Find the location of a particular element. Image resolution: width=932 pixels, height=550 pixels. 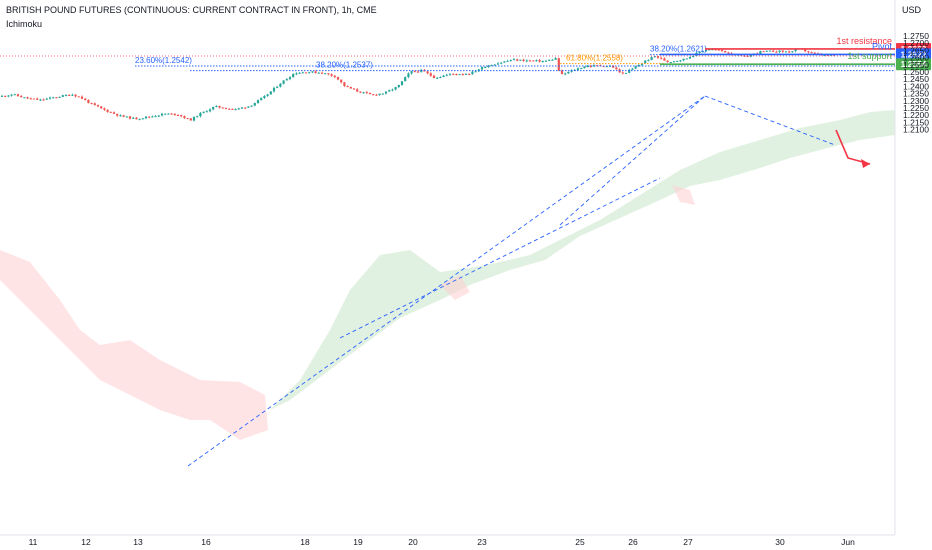

fib-level-label: 23.60%(1.2542) is located at coordinates (163, 60).